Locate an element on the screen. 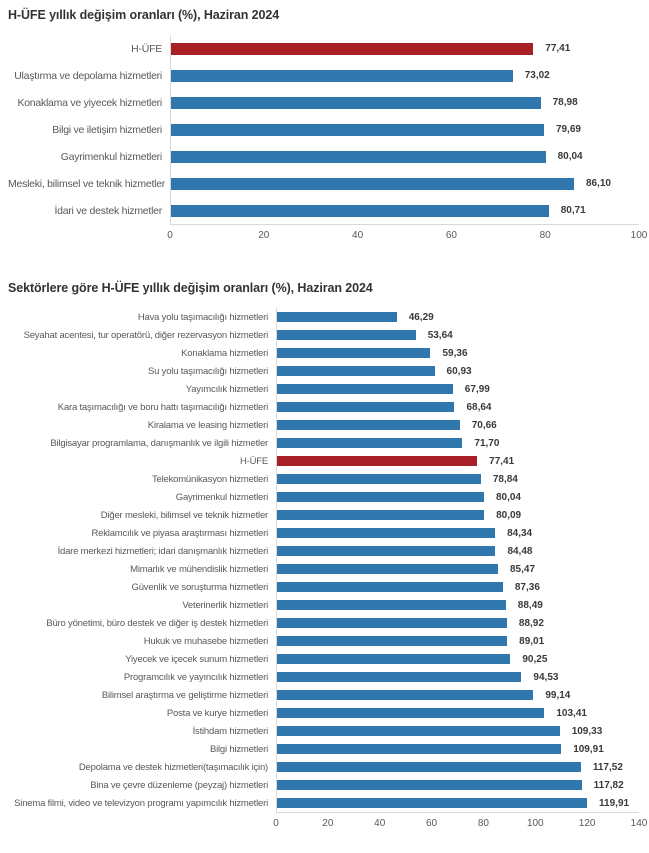 The width and height of the screenshot is (649, 853). value-label: 80,04 is located at coordinates (508, 497).